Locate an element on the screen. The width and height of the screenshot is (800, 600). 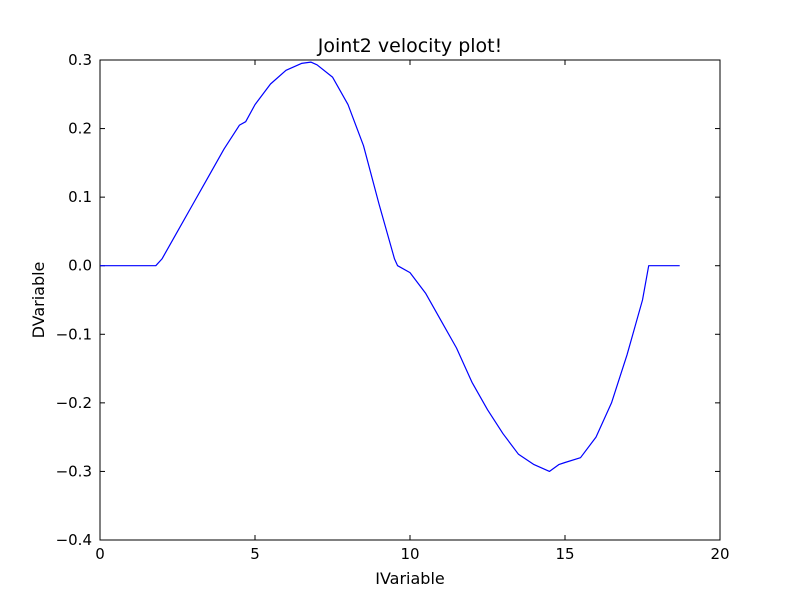
x-tick-label: 0 is located at coordinates (100, 554).